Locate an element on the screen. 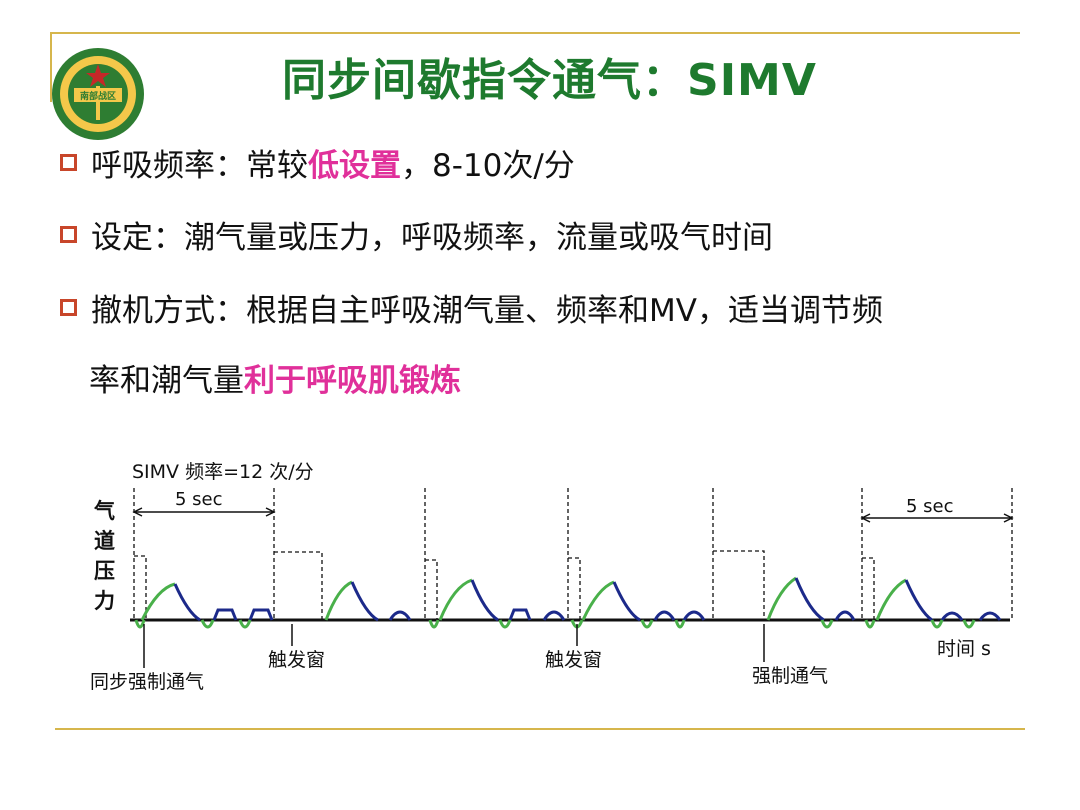  label-pointers is located at coordinates (454, 646).